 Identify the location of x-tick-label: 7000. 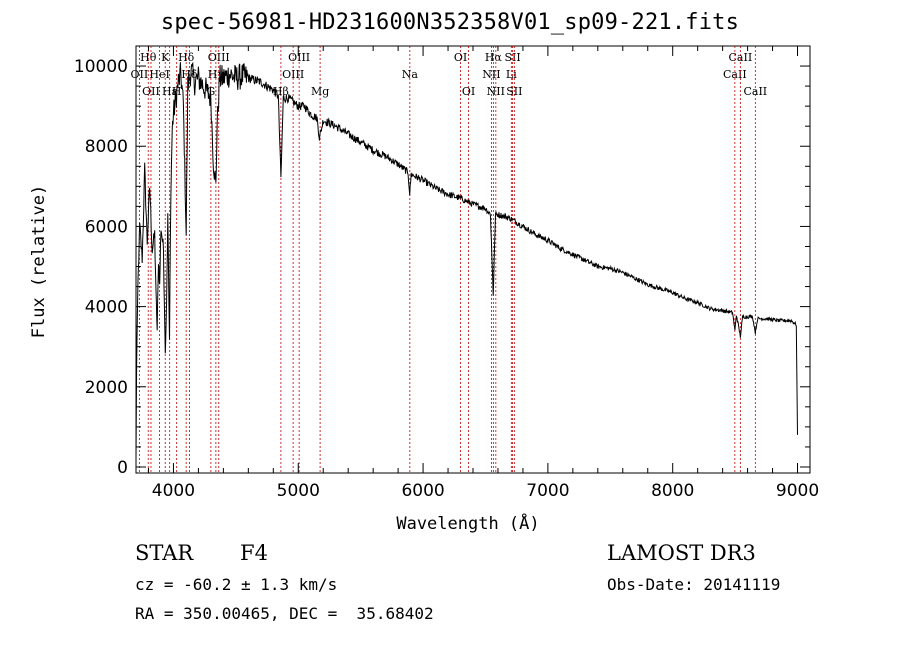
(547, 491).